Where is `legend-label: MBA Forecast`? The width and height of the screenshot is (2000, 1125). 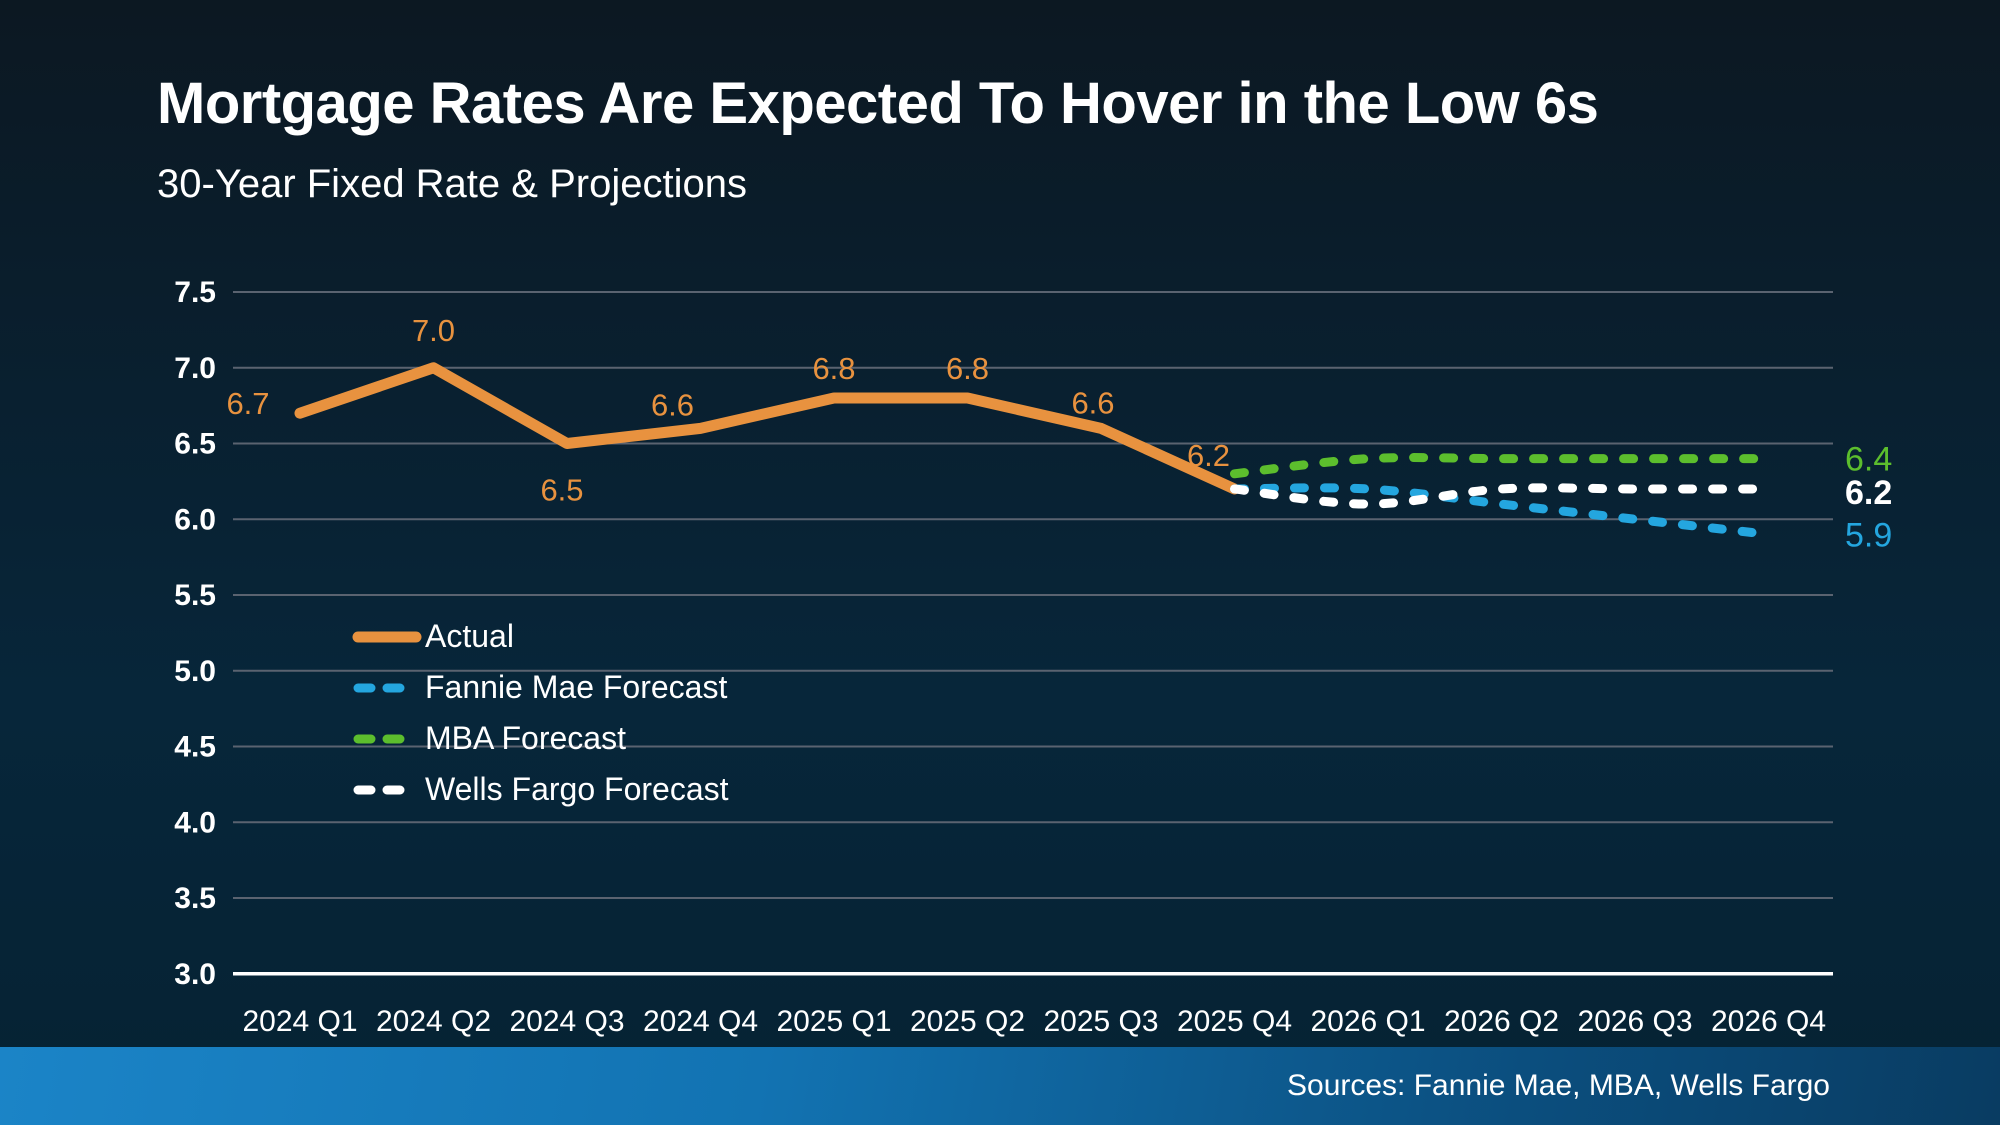
legend-label: MBA Forecast is located at coordinates (525, 738).